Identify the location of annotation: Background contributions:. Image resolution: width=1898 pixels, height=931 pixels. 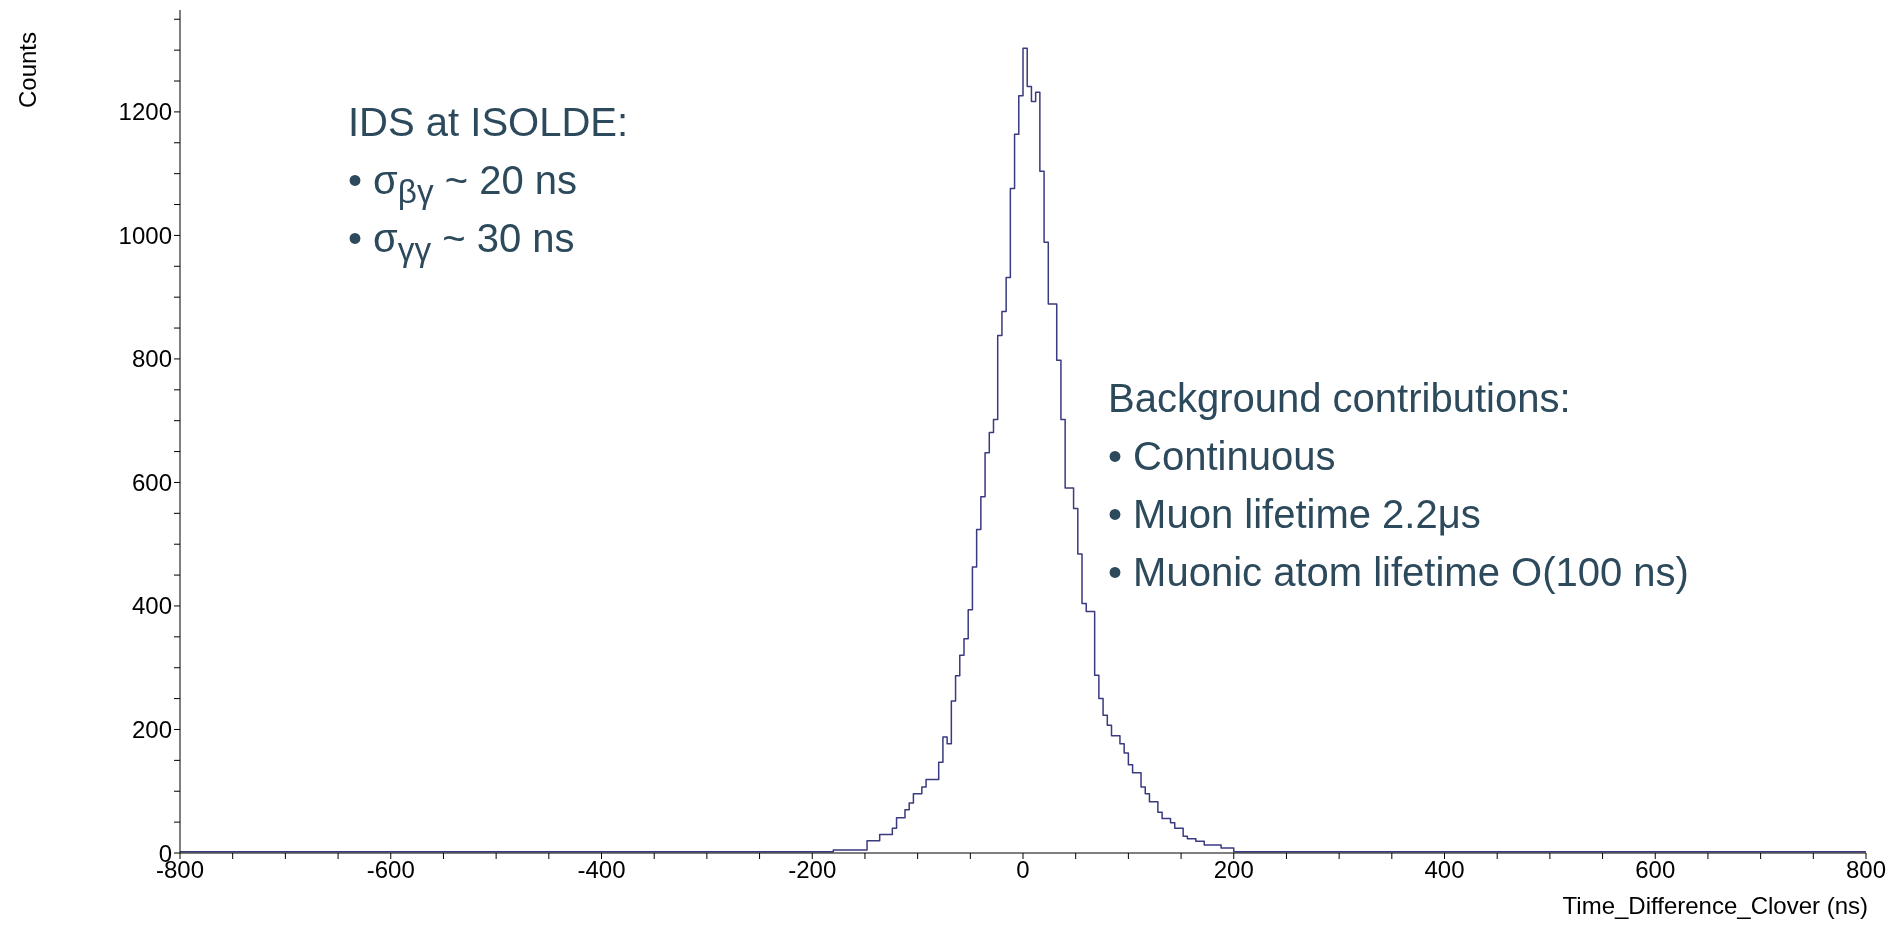
(1339, 398).